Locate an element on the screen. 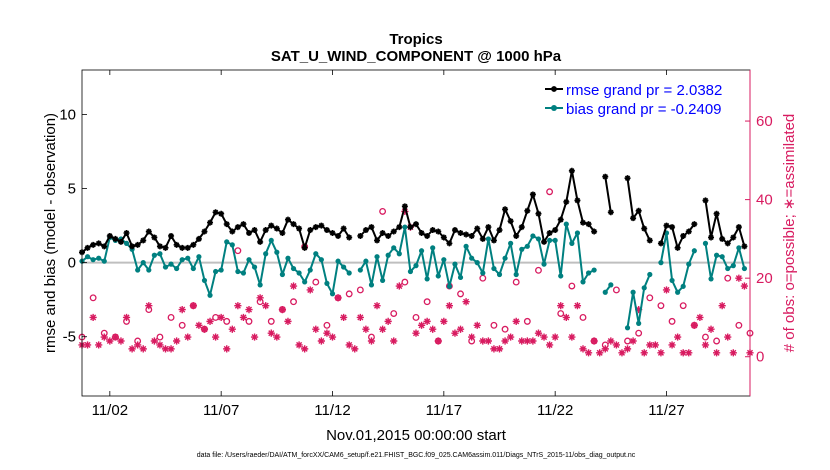 The image size is (830, 470). legend-bias-label: bias grand pr = -0.2409 is located at coordinates (644, 109).